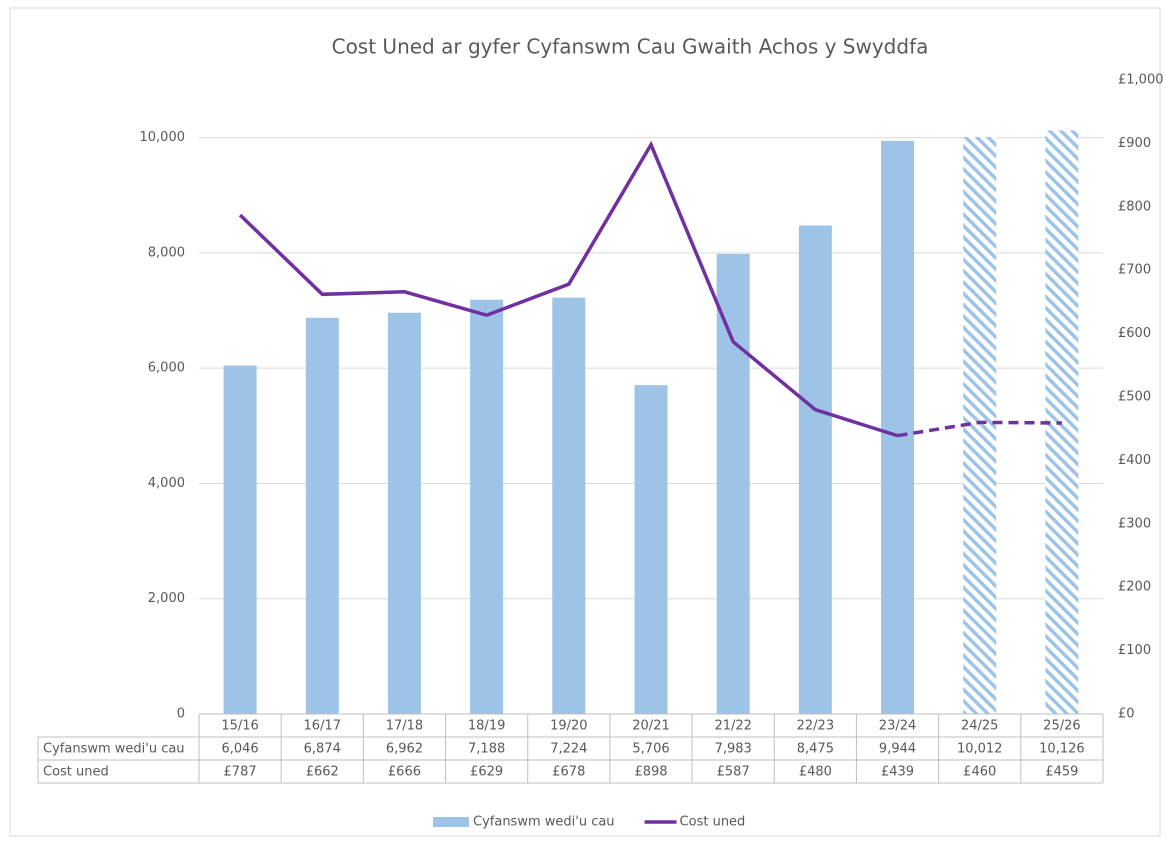  I want to click on y-tick-label: 6,000, so click(166, 368).